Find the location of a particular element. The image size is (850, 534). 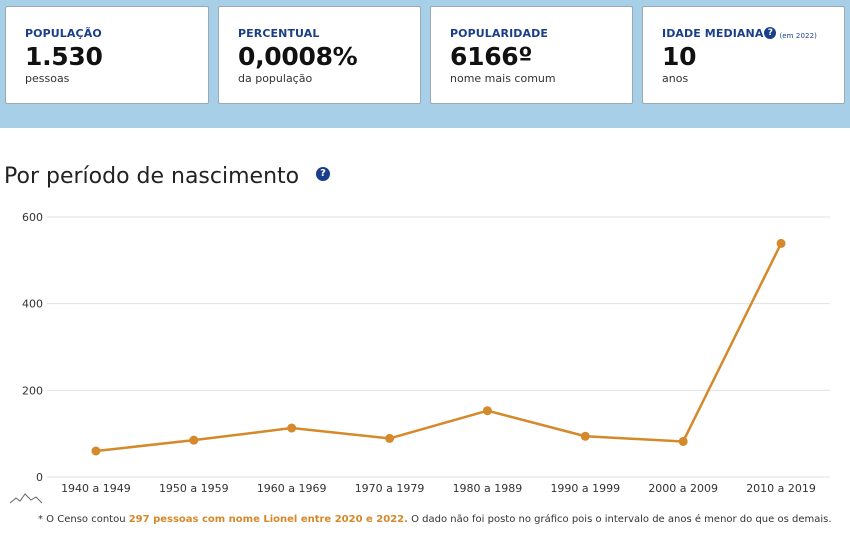

stat-card-idade-mediana: IDADE MEDIANA? (em 2022) 10 anos is located at coordinates (743, 55).